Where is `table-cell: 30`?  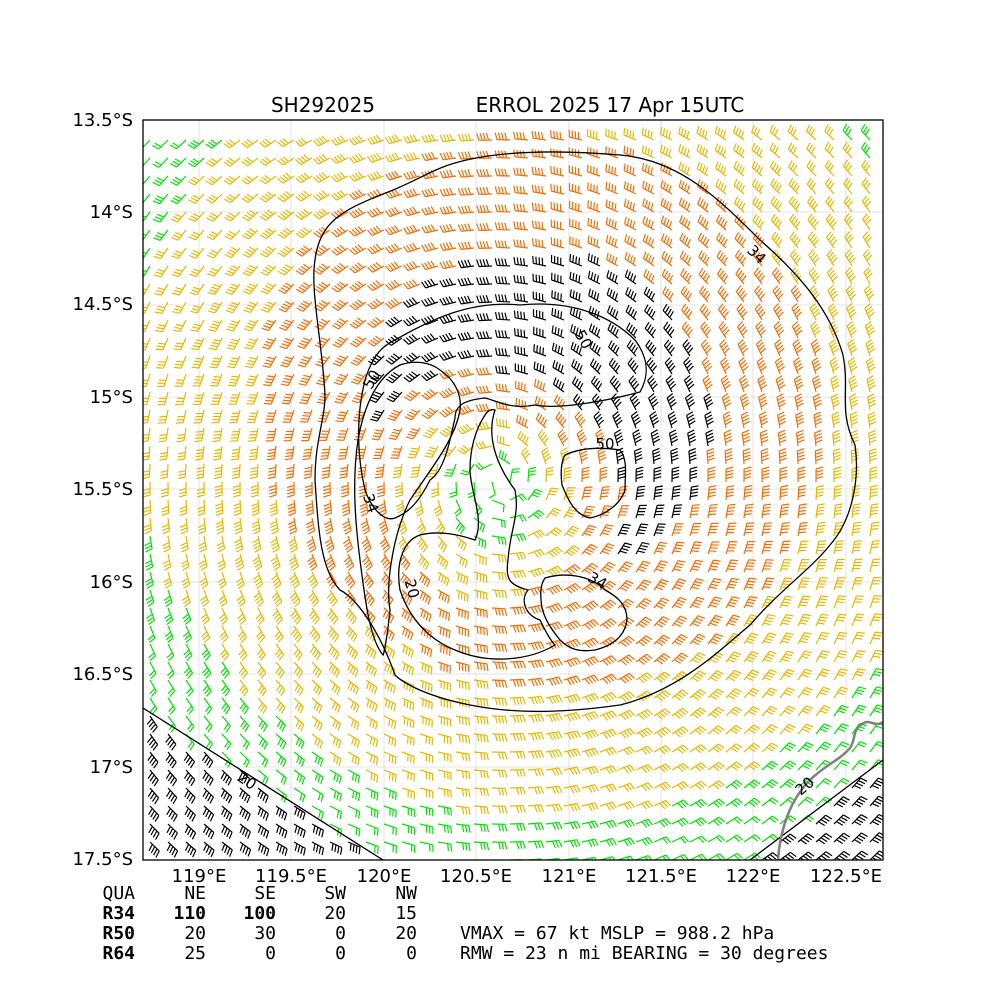
table-cell: 30 is located at coordinates (265, 933).